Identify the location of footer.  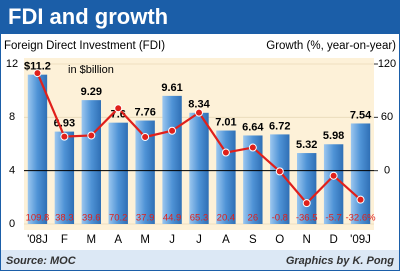
(200, 260).